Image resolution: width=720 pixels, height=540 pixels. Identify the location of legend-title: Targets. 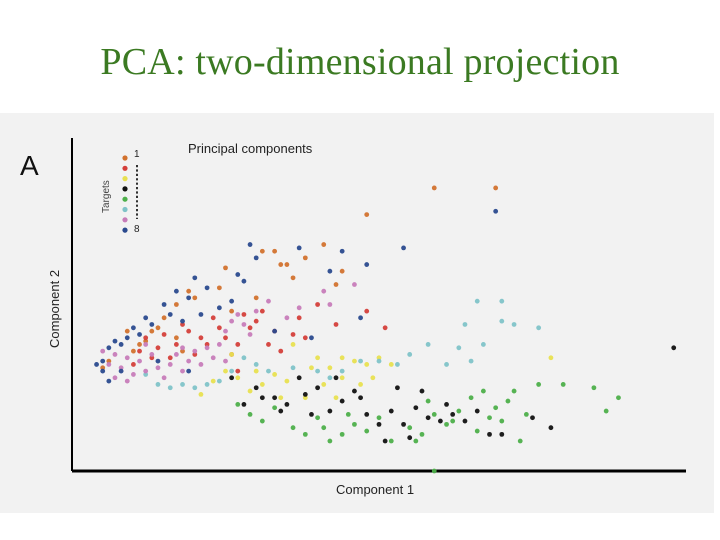
(106, 196).